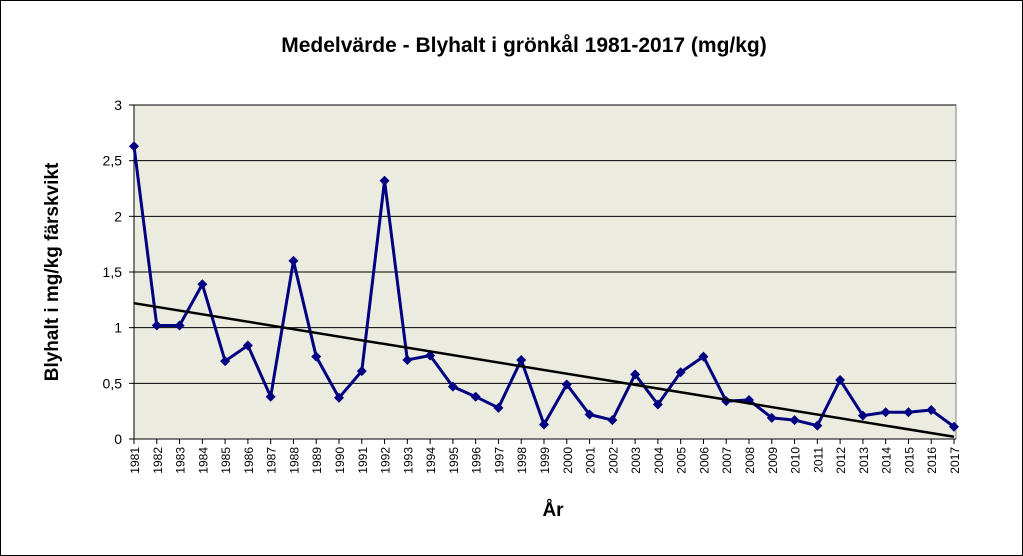 The image size is (1023, 556). What do you see at coordinates (113, 383) in the screenshot?
I see `y-tick-label: 0,5` at bounding box center [113, 383].